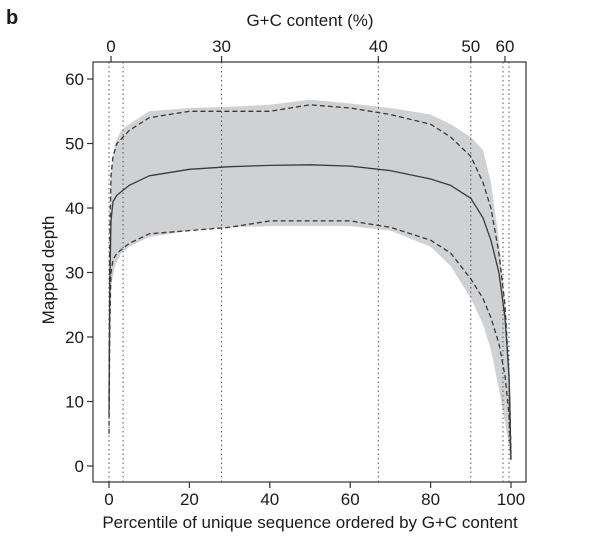 This screenshot has width=600, height=536. Describe the element at coordinates (74, 144) in the screenshot. I see `y-tick-label-50: 50` at that location.